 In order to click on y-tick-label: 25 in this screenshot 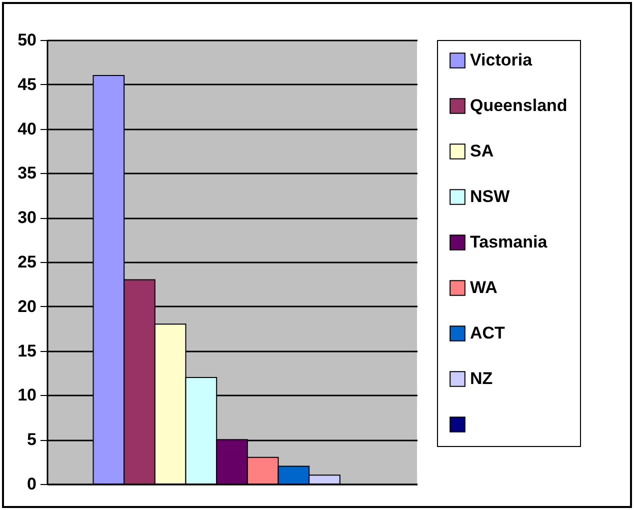, I will do `click(27, 262)`.